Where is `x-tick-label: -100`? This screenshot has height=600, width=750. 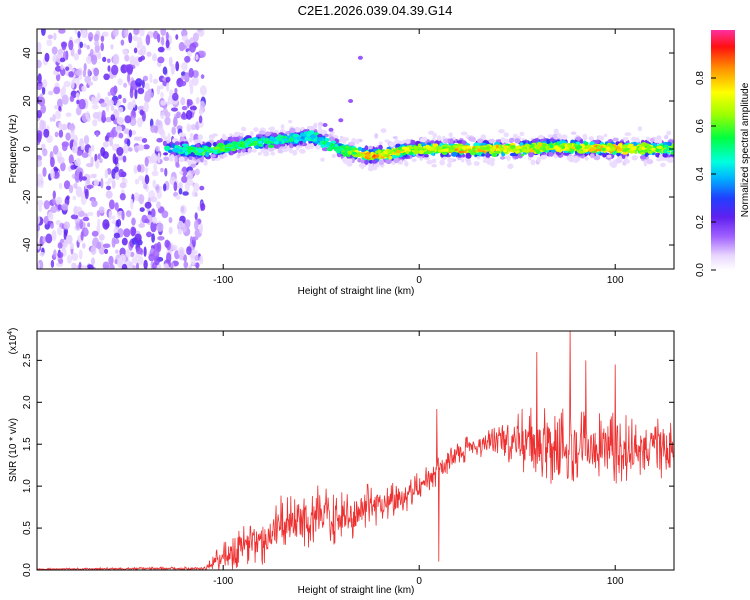
x-tick-label: -100 is located at coordinates (223, 280).